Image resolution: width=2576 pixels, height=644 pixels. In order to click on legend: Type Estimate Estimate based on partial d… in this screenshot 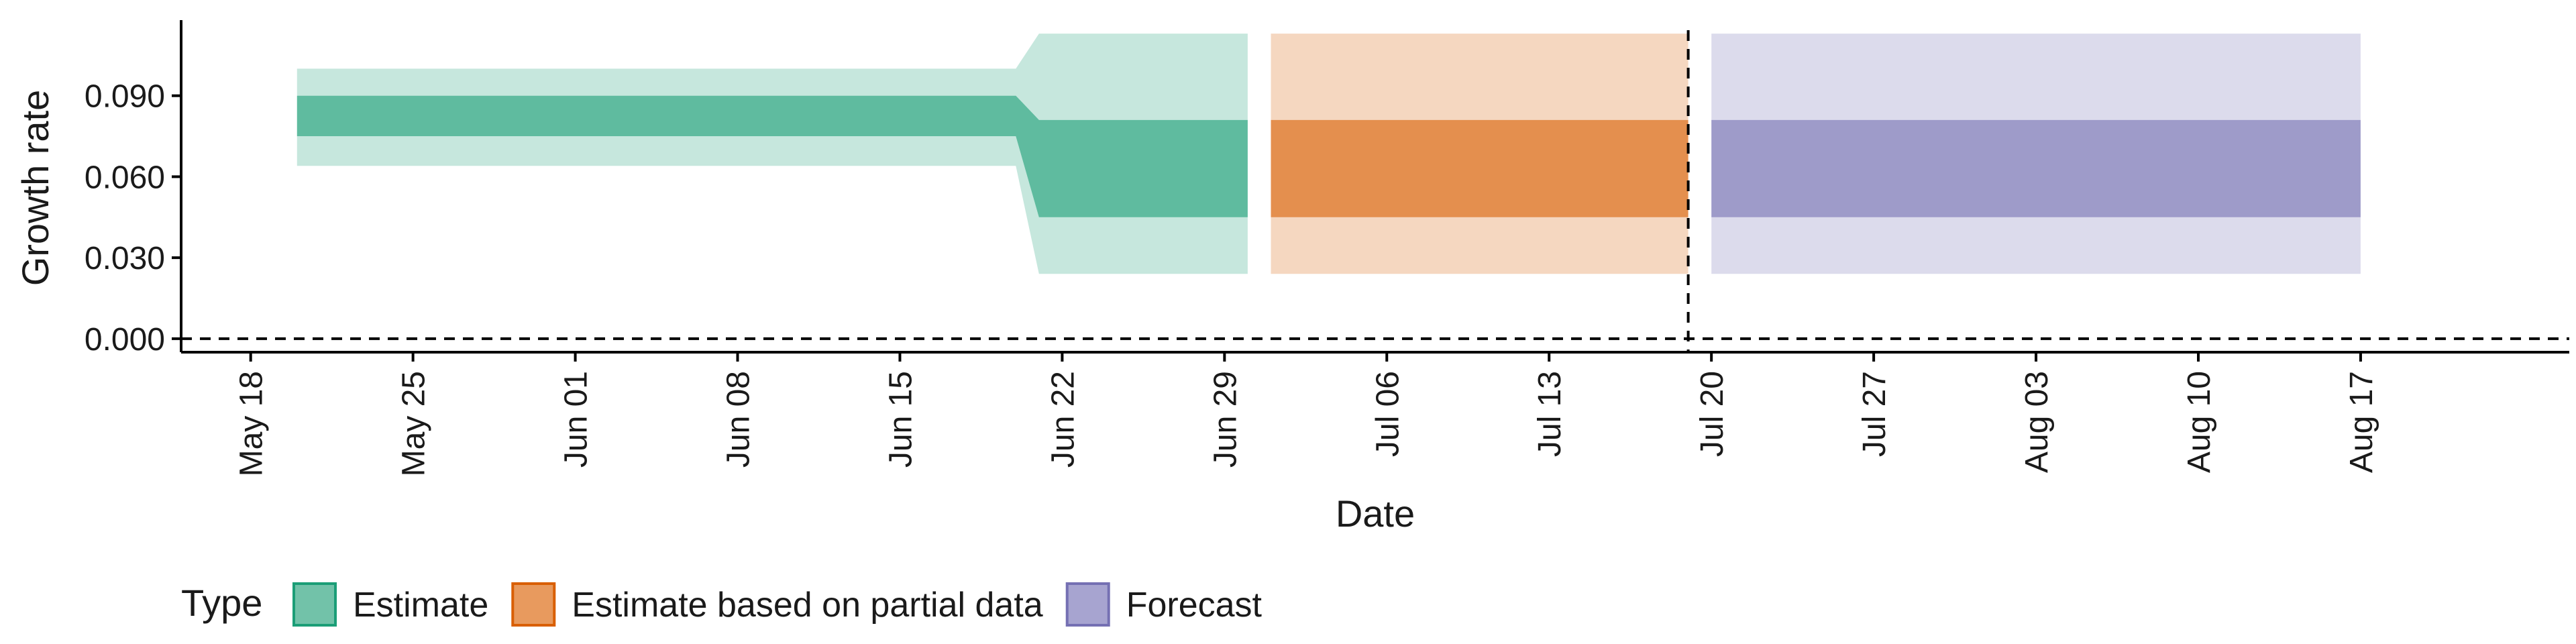, I will do `click(722, 604)`.